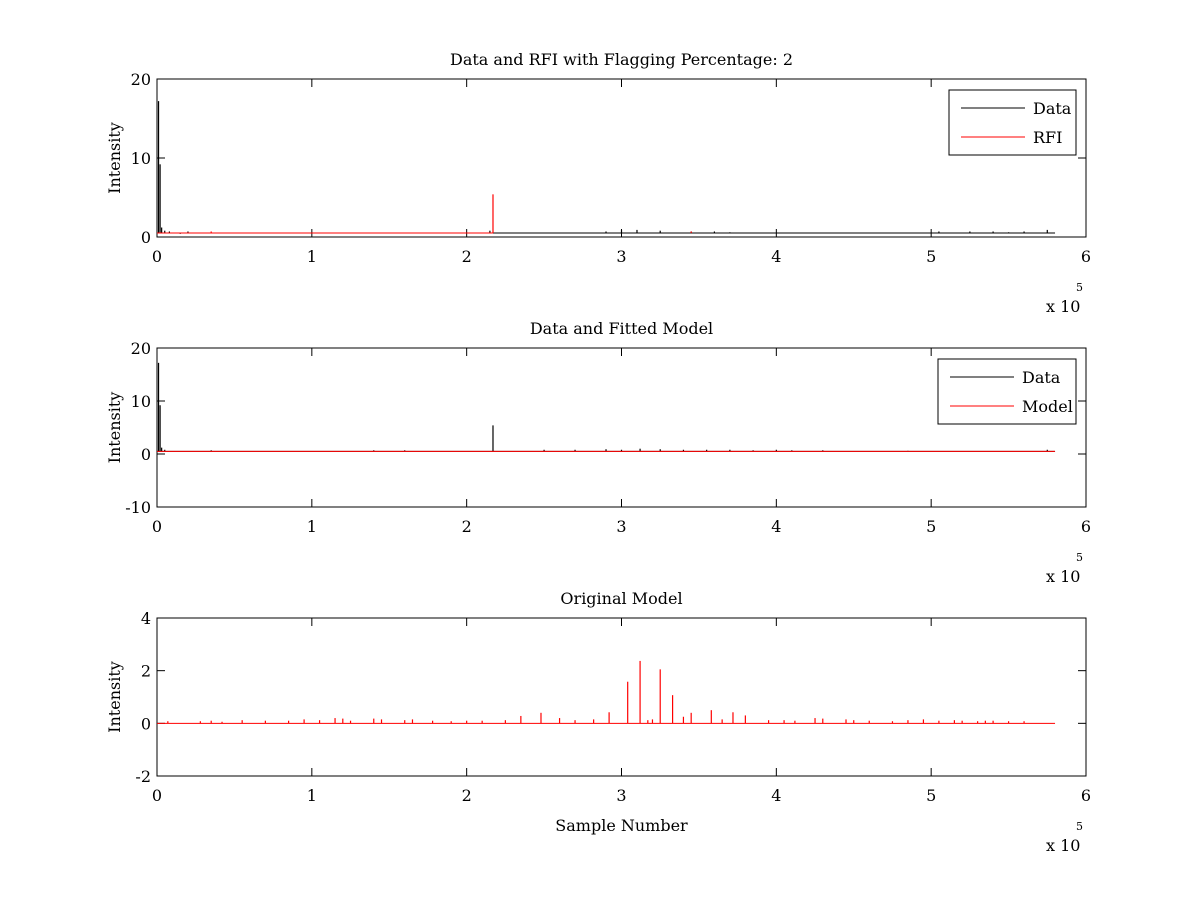  What do you see at coordinates (621, 825) in the screenshot?
I see `x-axis-label: Sample Number` at bounding box center [621, 825].